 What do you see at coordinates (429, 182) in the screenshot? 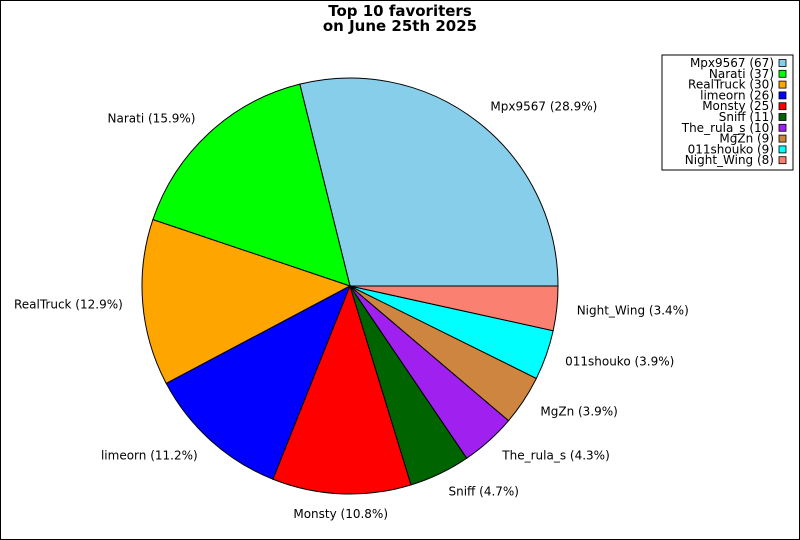
I see `pie-slice-mpx9567` at bounding box center [429, 182].